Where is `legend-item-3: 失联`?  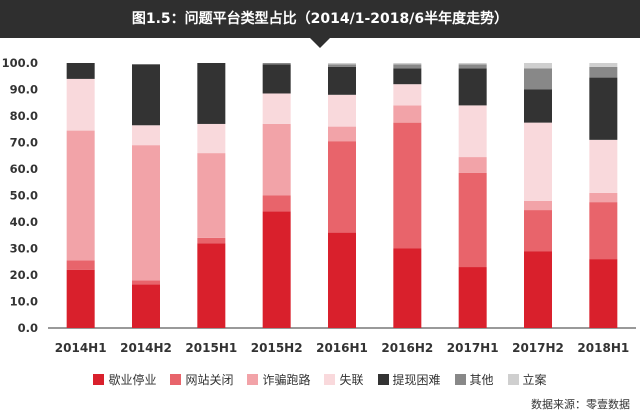
legend-item-3: 失联 is located at coordinates (344, 379).